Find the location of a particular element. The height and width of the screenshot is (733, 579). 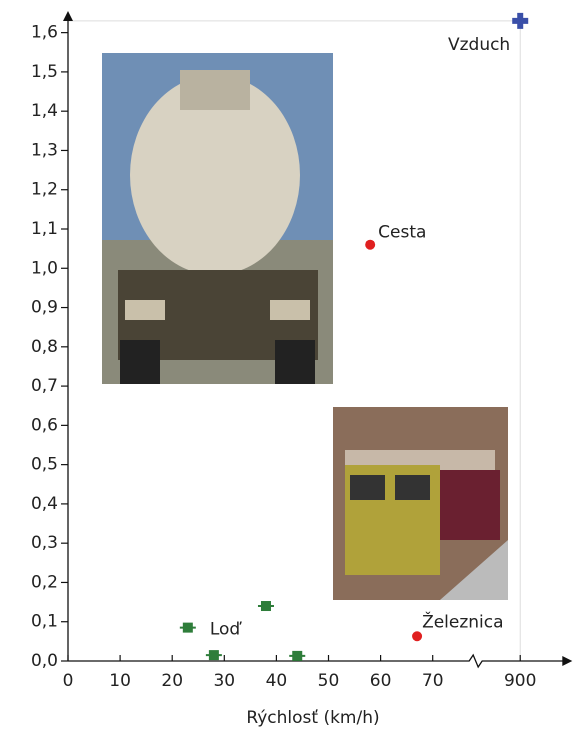

series-label: Loď is located at coordinates (226, 630).